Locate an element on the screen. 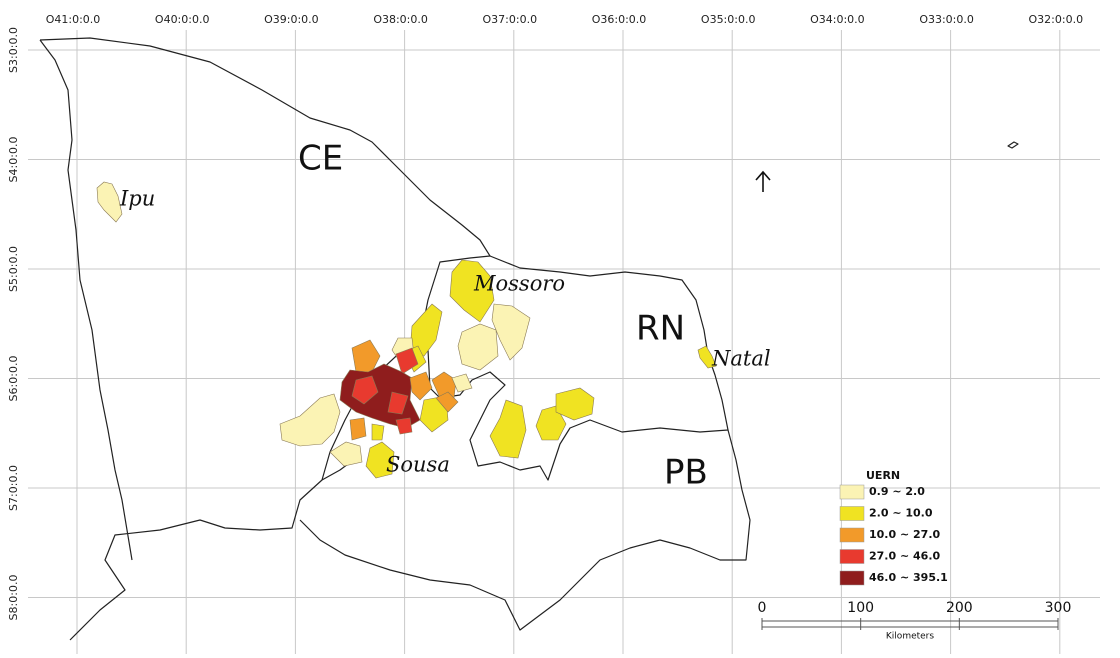  state-label: PB is located at coordinates (686, 473).